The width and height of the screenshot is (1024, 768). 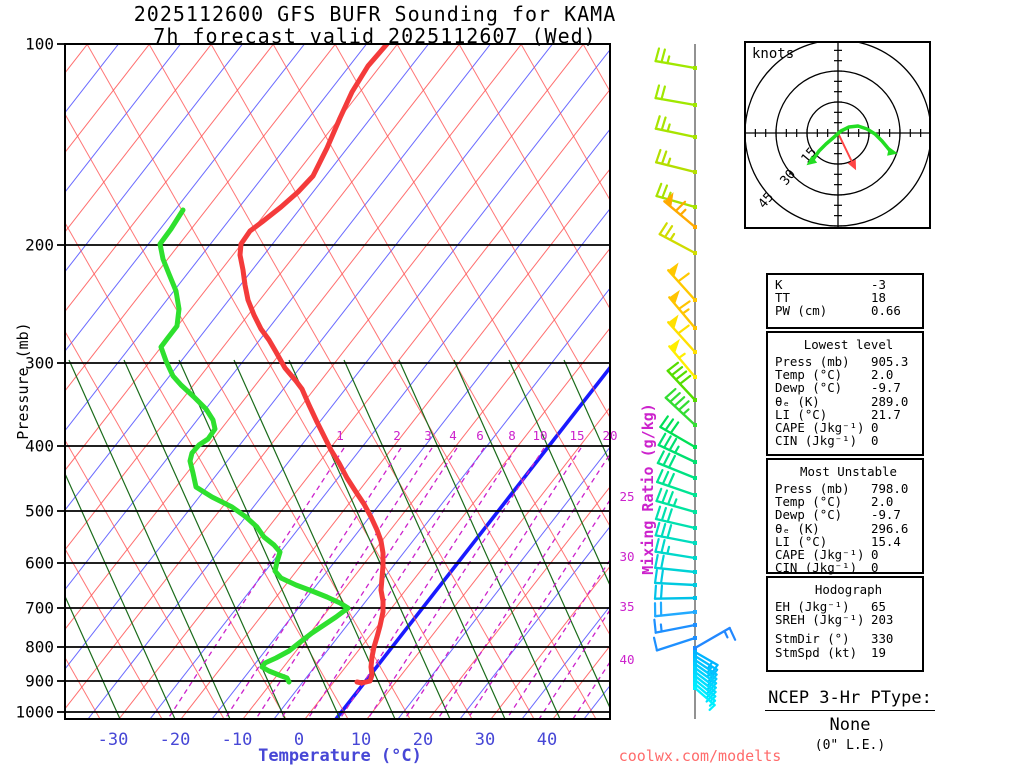 What do you see at coordinates (626, 556) in the screenshot?
I see `mixing-ratio-right-label: 30` at bounding box center [626, 556].